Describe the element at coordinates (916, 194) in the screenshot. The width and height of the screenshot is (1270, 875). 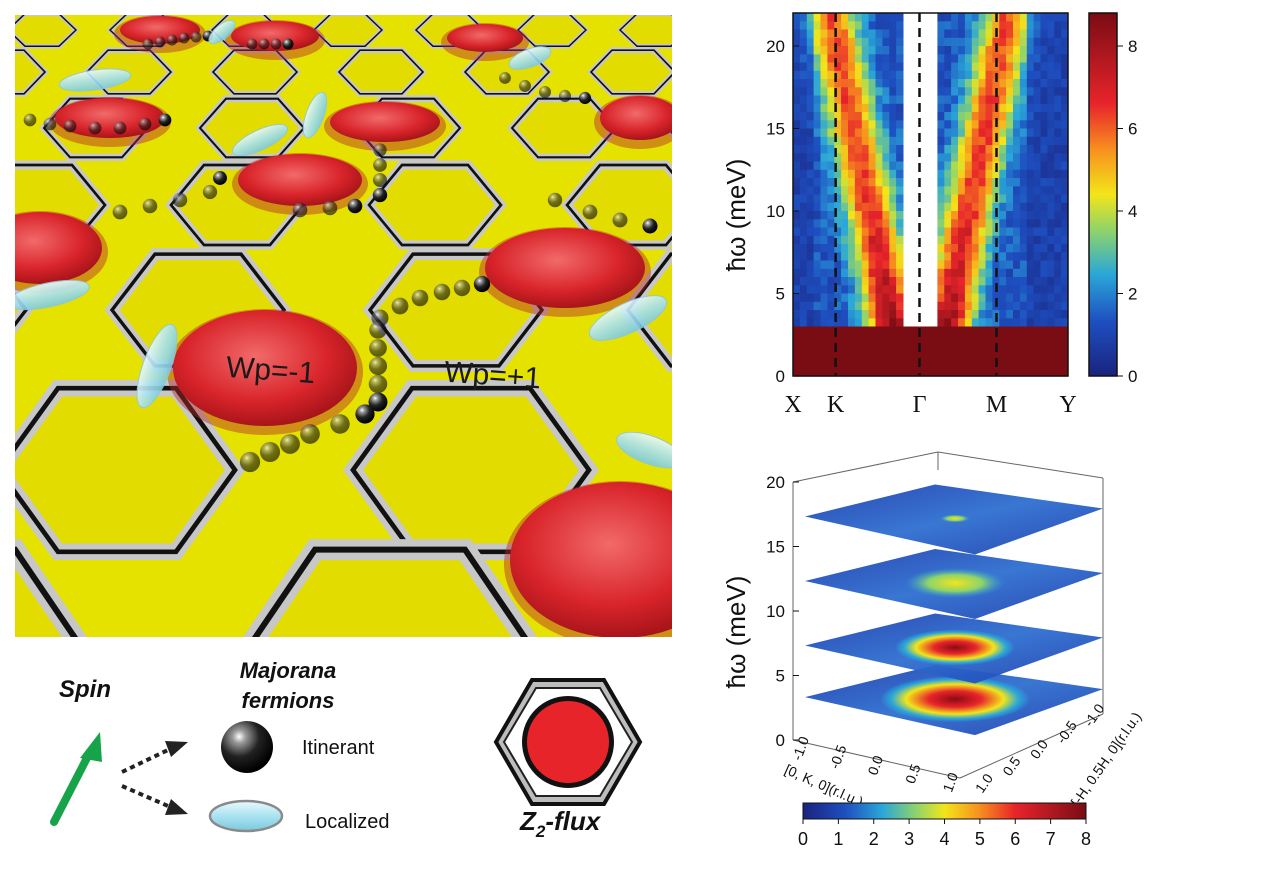
I see `high-symmetry-dashed-lines` at that location.